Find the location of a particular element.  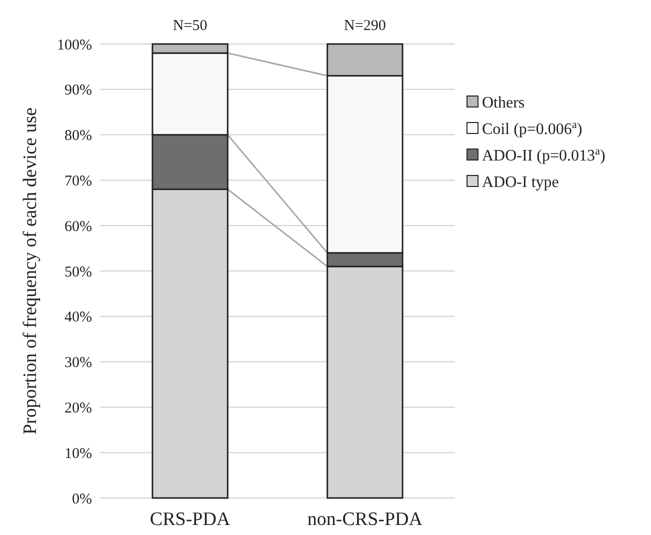

annotation: N=50 is located at coordinates (190, 26).